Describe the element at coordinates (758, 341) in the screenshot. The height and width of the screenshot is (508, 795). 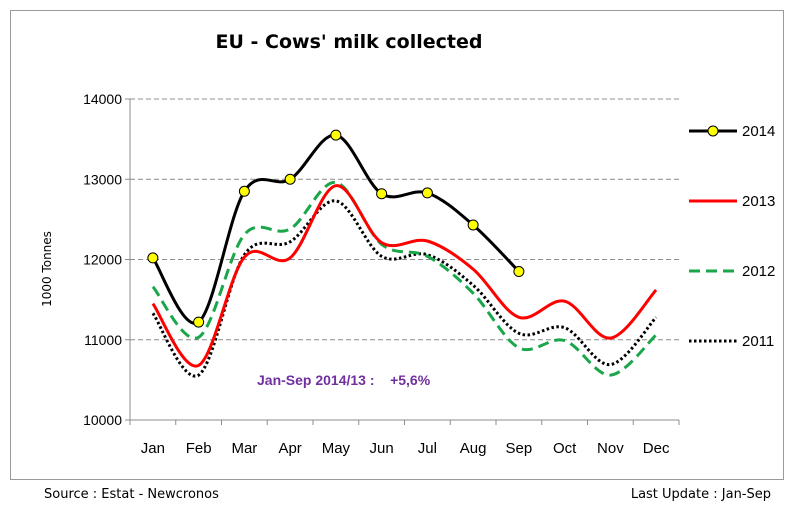
I see `legend-label-2011: 2011` at that location.